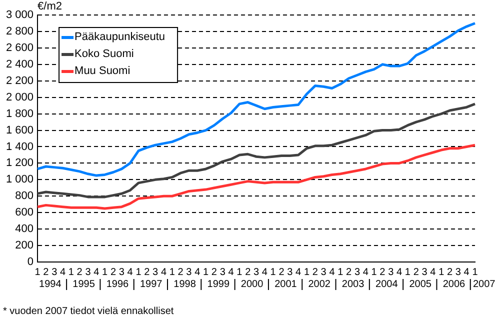  Describe the element at coordinates (151, 284) in the screenshot. I see `text: 1997` at that location.